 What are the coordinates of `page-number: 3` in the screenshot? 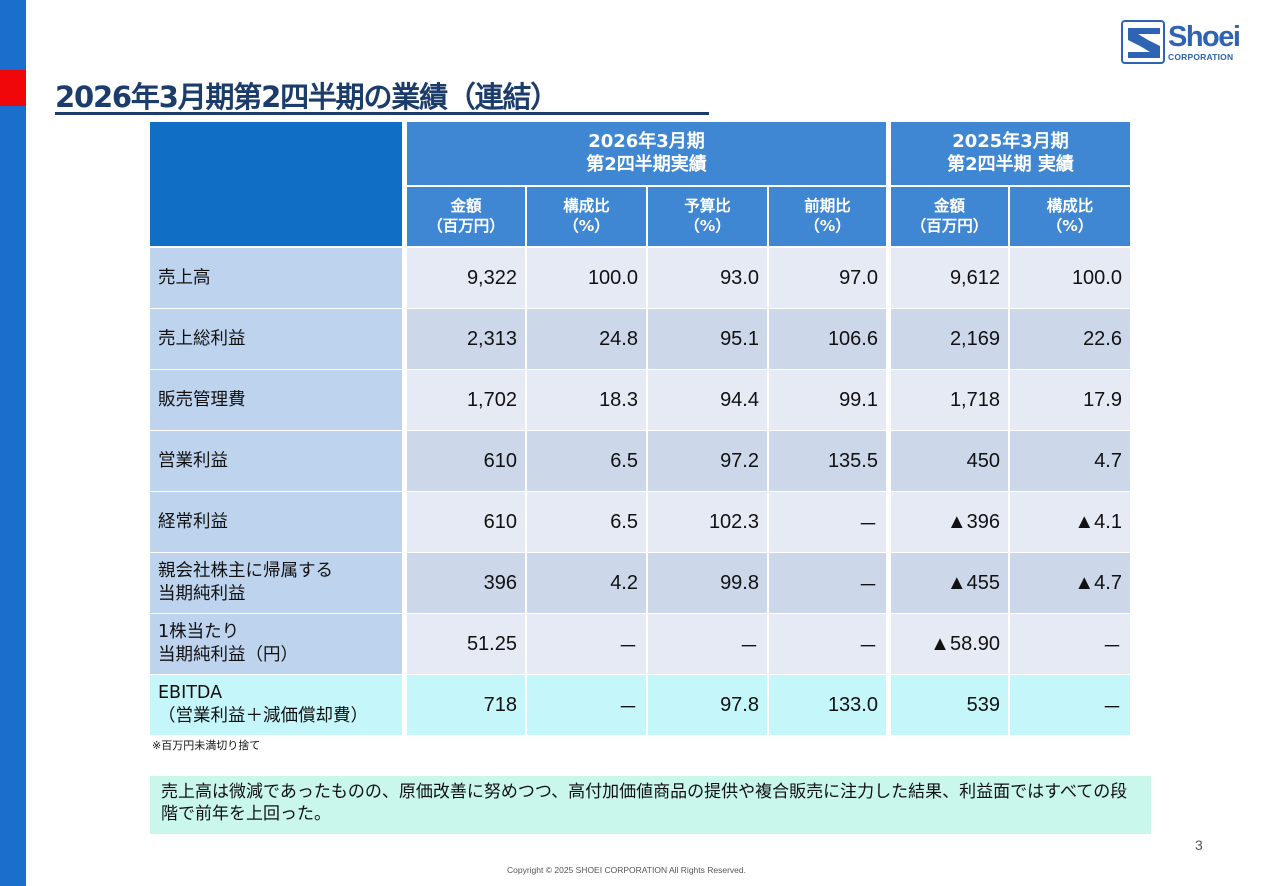 It's located at (1199, 845).